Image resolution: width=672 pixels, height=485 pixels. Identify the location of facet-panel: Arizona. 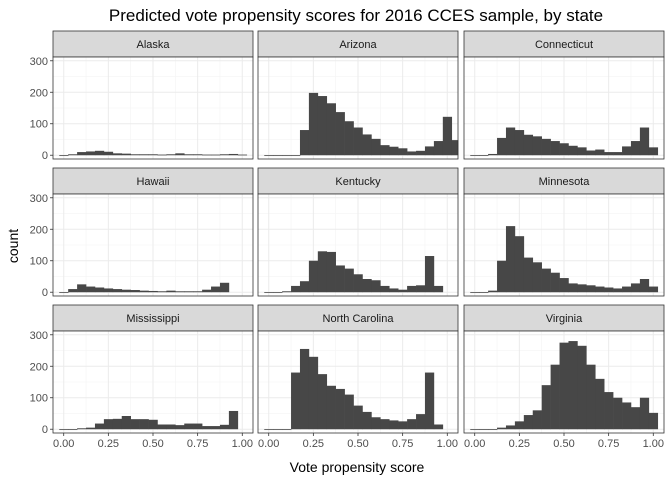
(358, 95).